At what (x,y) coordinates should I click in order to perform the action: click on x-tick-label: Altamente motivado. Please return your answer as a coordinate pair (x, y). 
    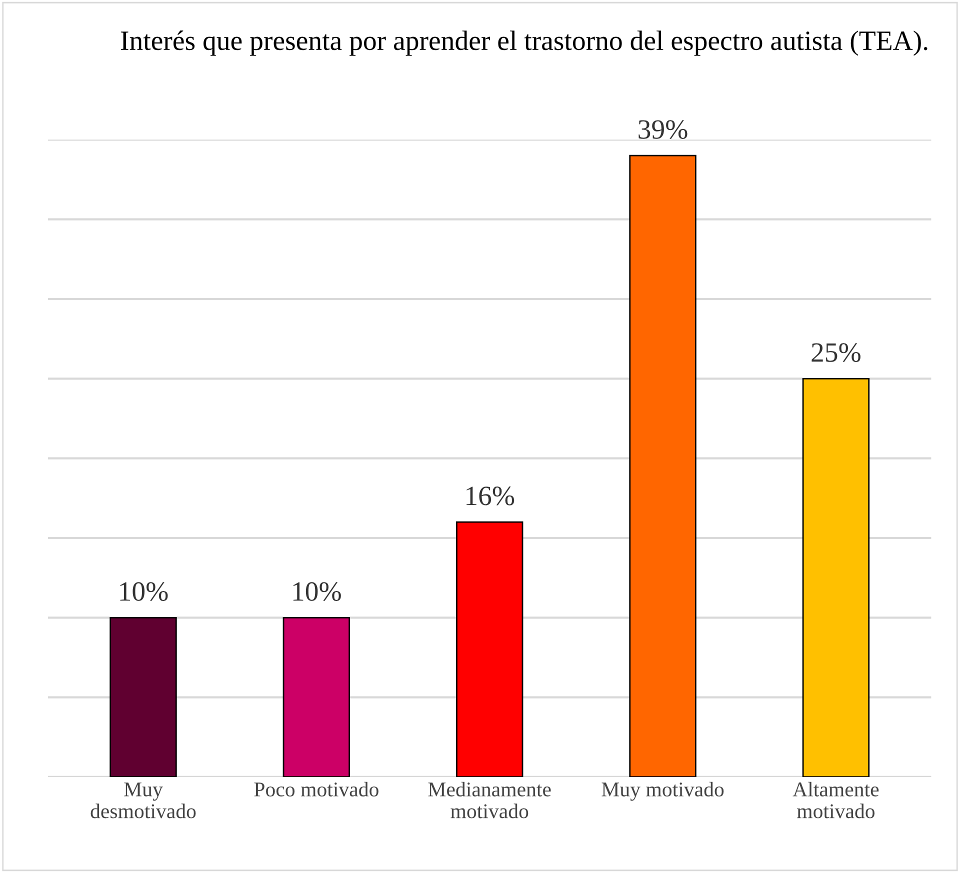
    Looking at the image, I should click on (835, 800).